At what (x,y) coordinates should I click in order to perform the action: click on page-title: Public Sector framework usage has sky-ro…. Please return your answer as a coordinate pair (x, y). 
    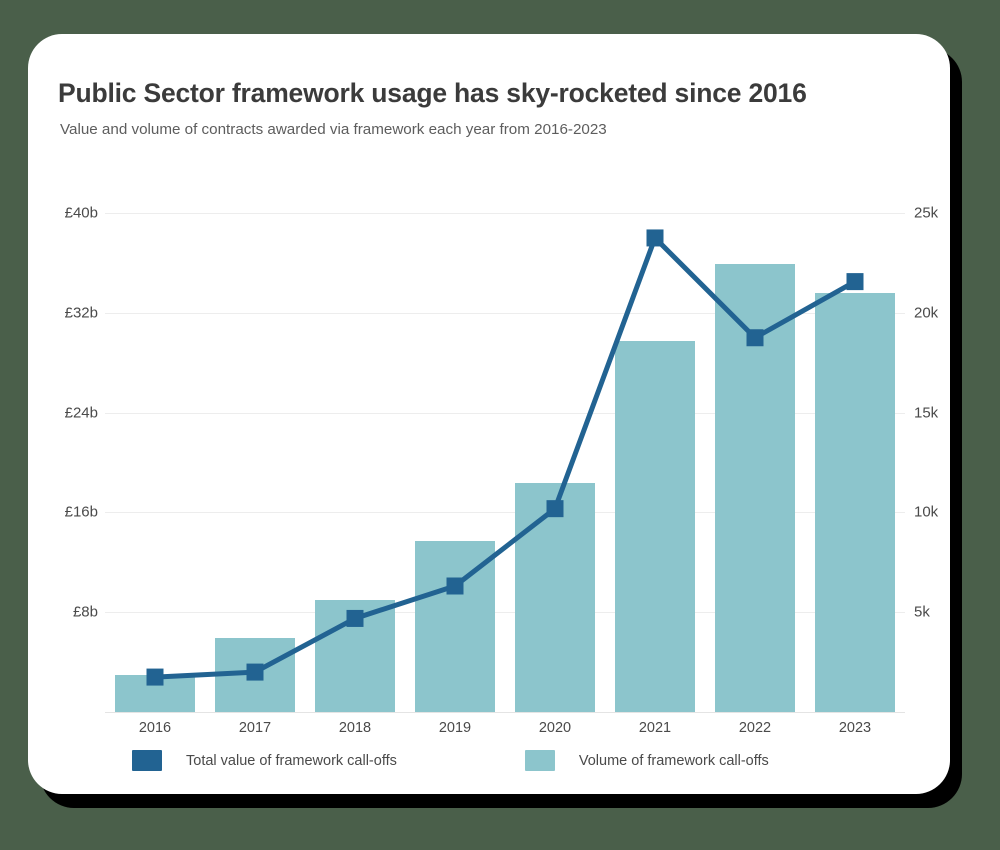
    Looking at the image, I should click on (432, 93).